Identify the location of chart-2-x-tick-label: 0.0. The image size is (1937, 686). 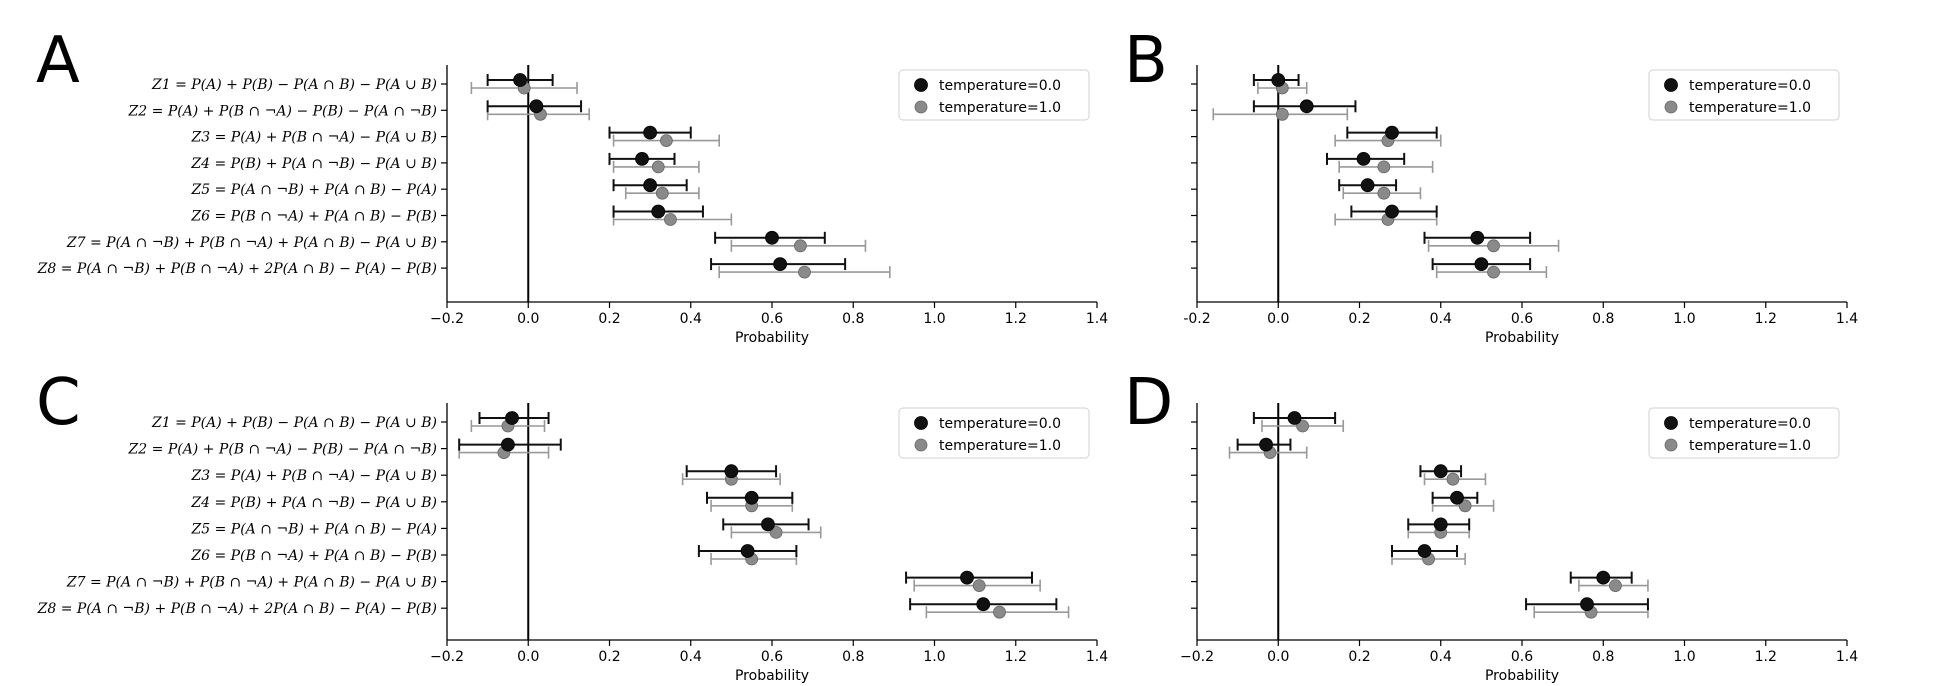
(1278, 319).